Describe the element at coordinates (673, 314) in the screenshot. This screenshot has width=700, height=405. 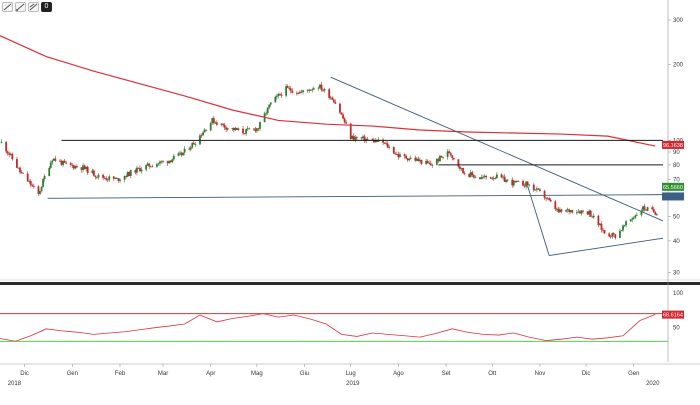
I see `rsi-price-tag` at that location.